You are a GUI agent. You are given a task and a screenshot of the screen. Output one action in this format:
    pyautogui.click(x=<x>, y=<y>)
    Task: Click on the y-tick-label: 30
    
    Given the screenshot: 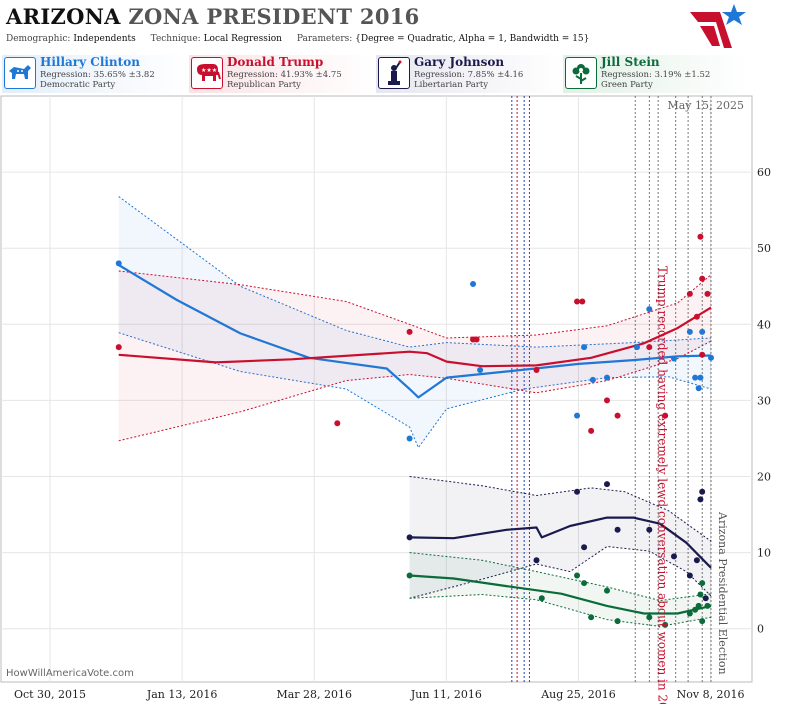 What is the action you would take?
    pyautogui.click(x=764, y=400)
    